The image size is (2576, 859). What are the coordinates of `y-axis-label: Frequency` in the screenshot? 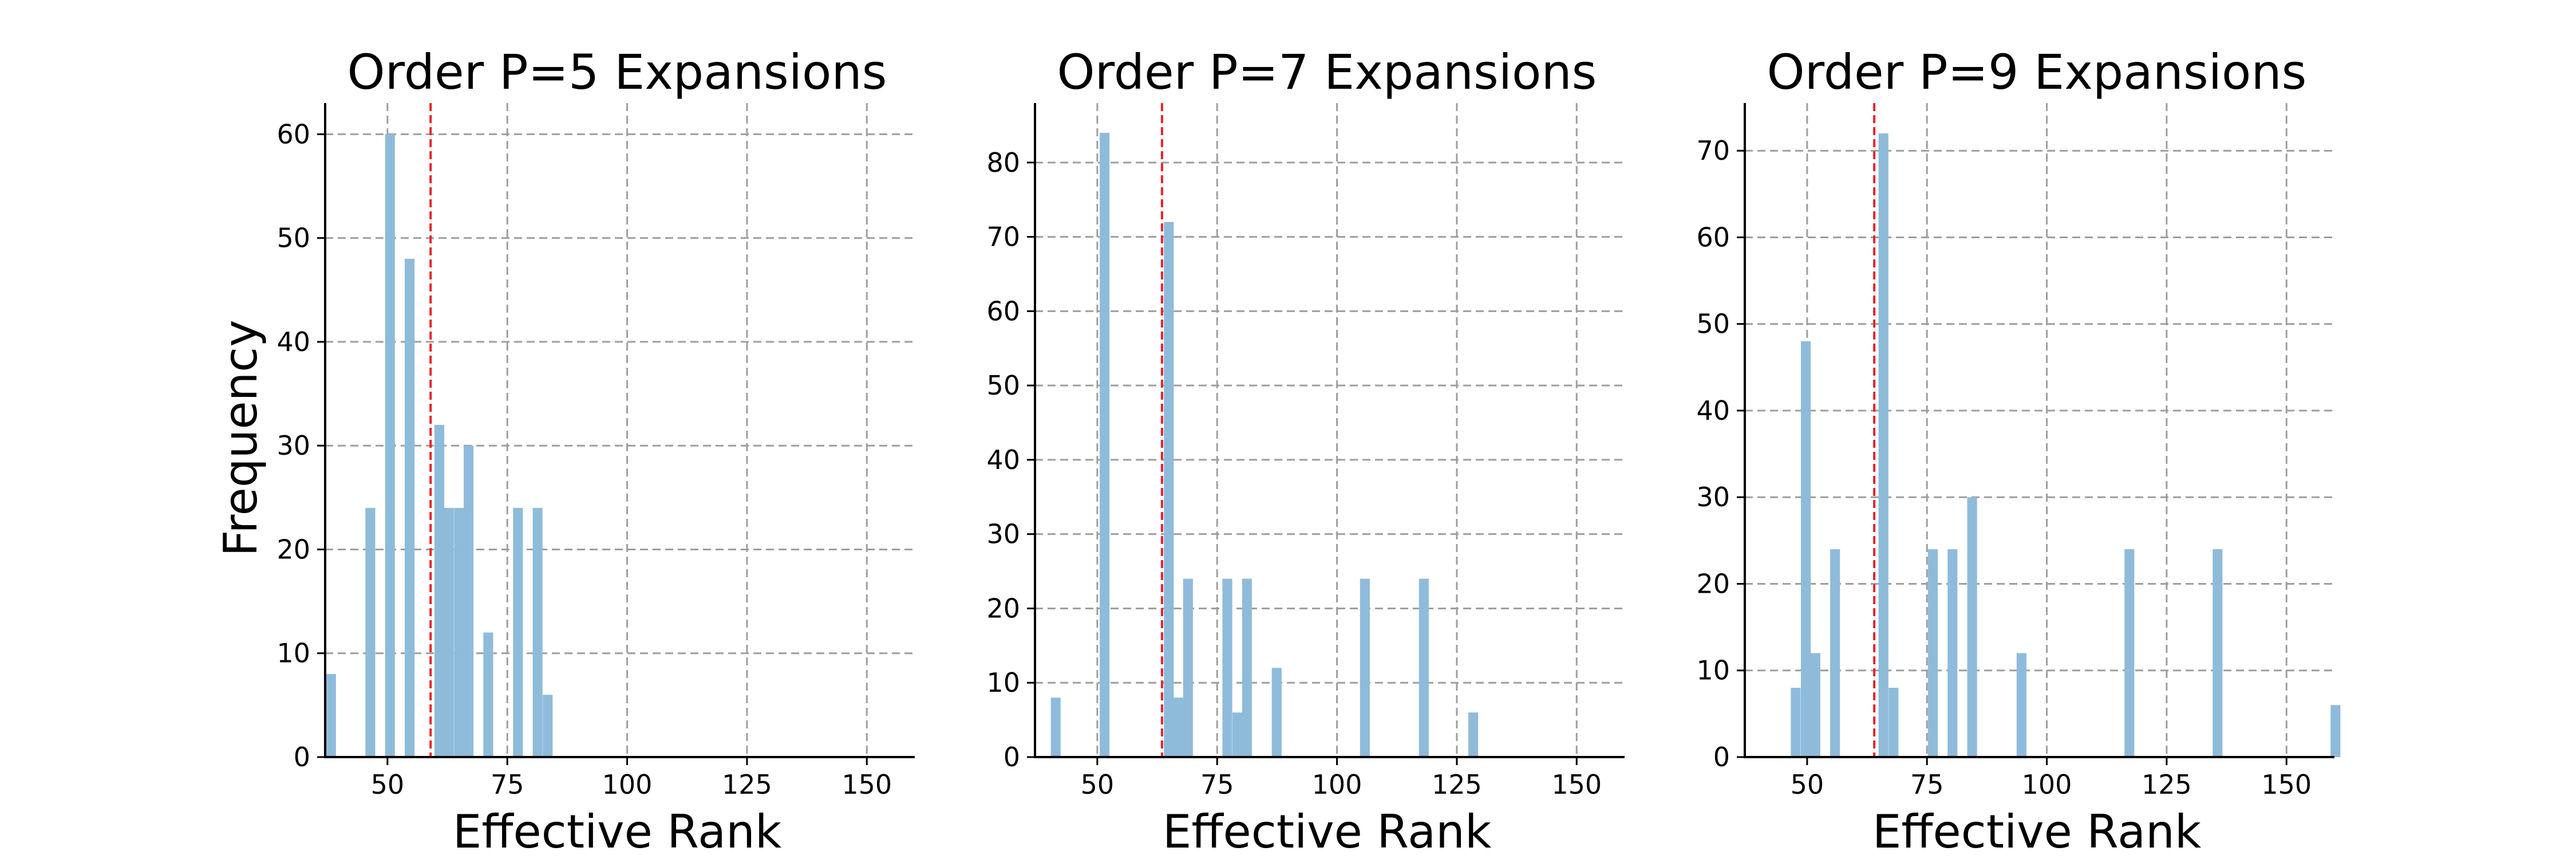 It's located at (240, 438).